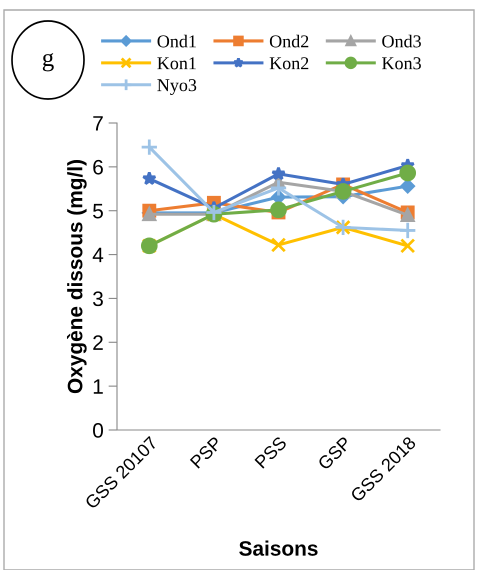 This screenshot has height=570, width=478. Describe the element at coordinates (177, 41) in the screenshot. I see `legend-label: Ond1` at that location.